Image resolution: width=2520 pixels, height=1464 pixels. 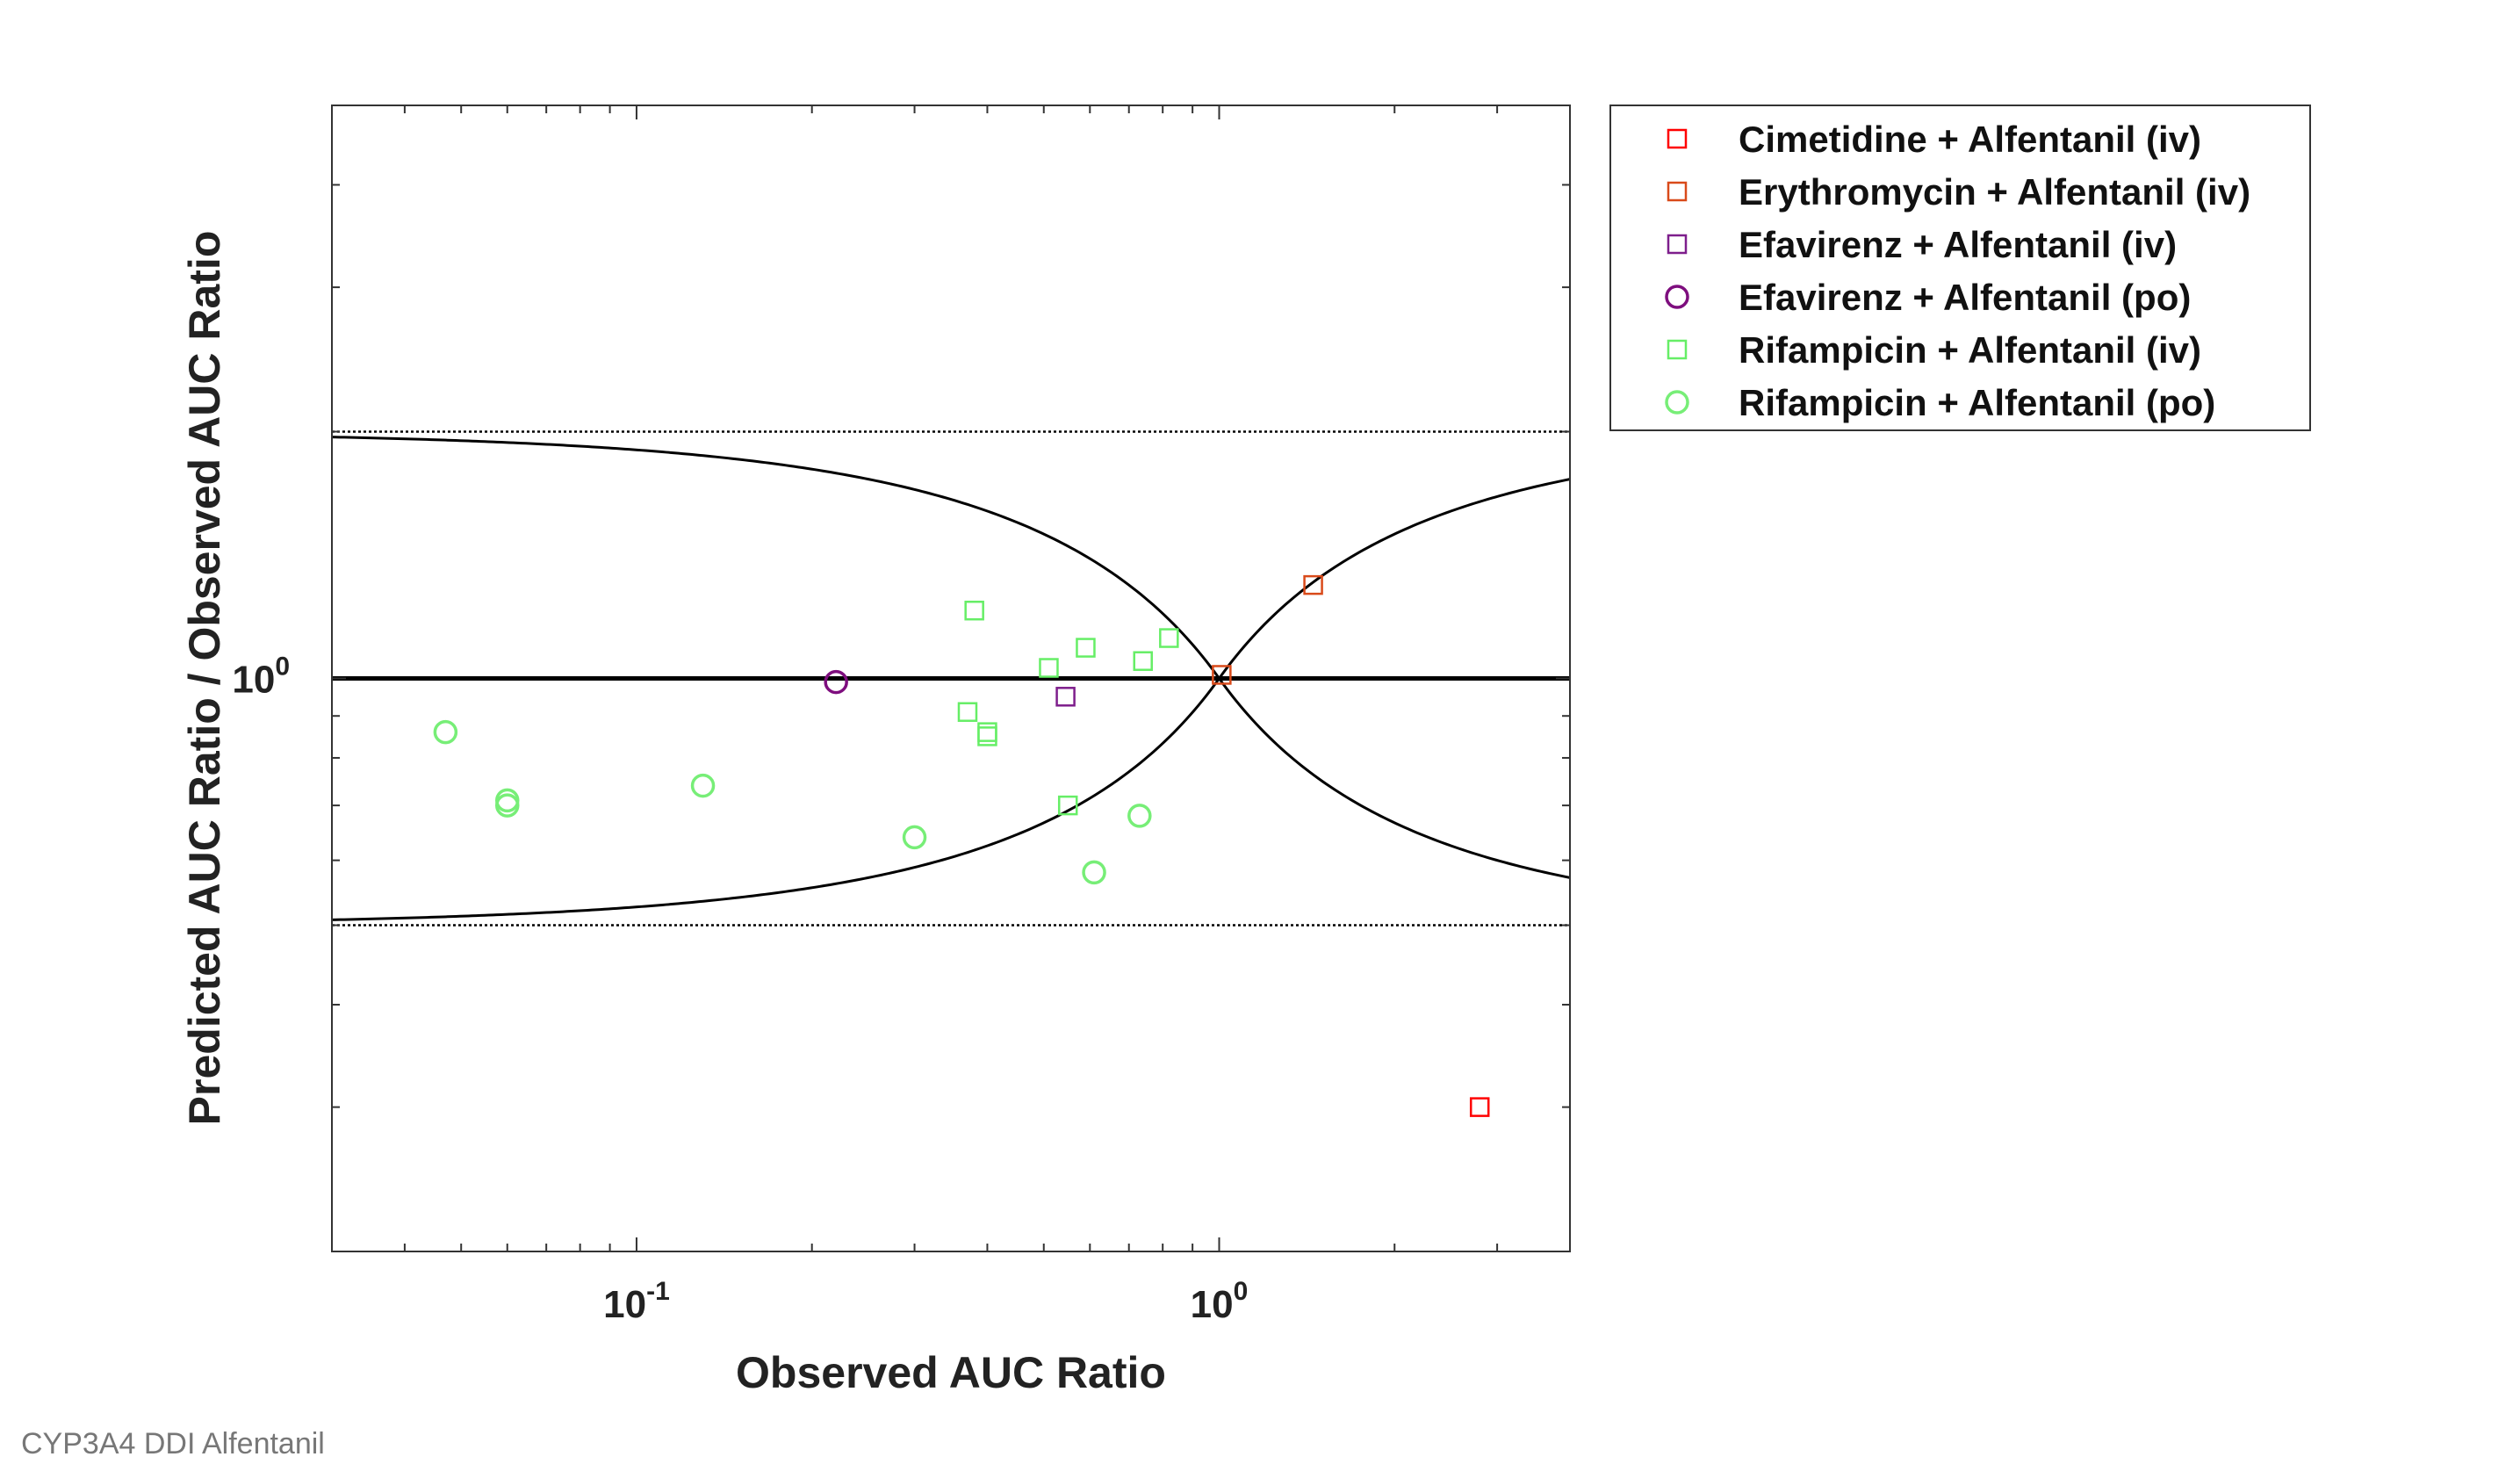 What do you see at coordinates (1220, 1301) in the screenshot?
I see `x-tick-label: 10⁰` at bounding box center [1220, 1301].